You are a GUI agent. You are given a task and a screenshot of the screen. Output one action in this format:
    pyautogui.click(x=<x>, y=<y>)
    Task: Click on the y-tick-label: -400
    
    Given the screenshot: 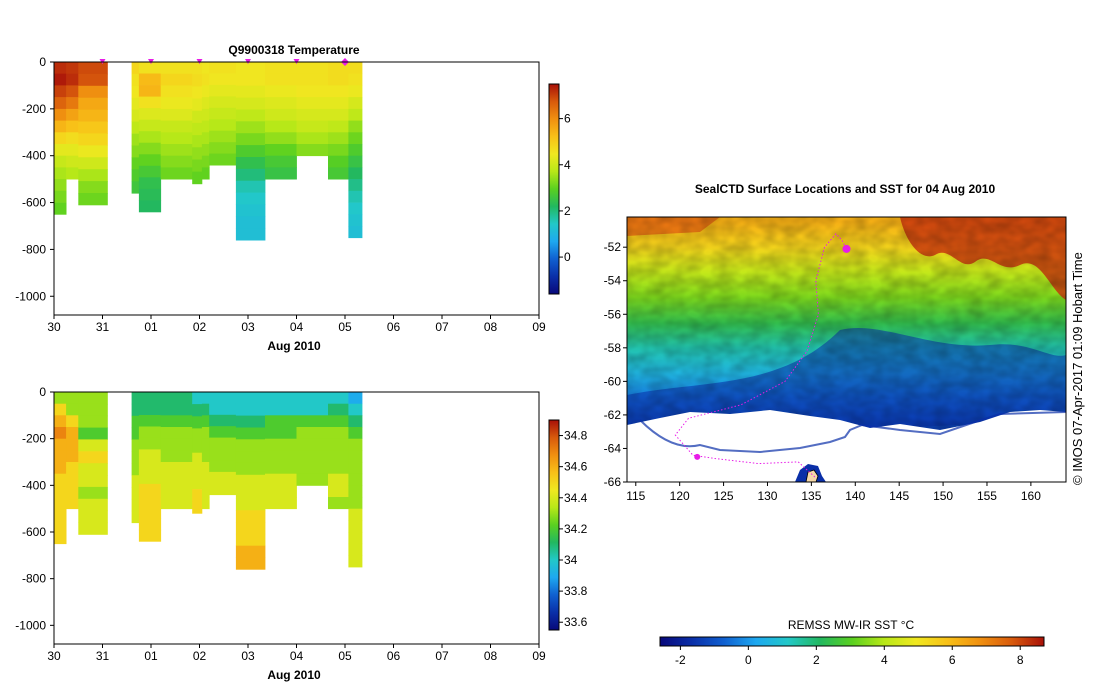 What is the action you would take?
    pyautogui.click(x=34, y=156)
    